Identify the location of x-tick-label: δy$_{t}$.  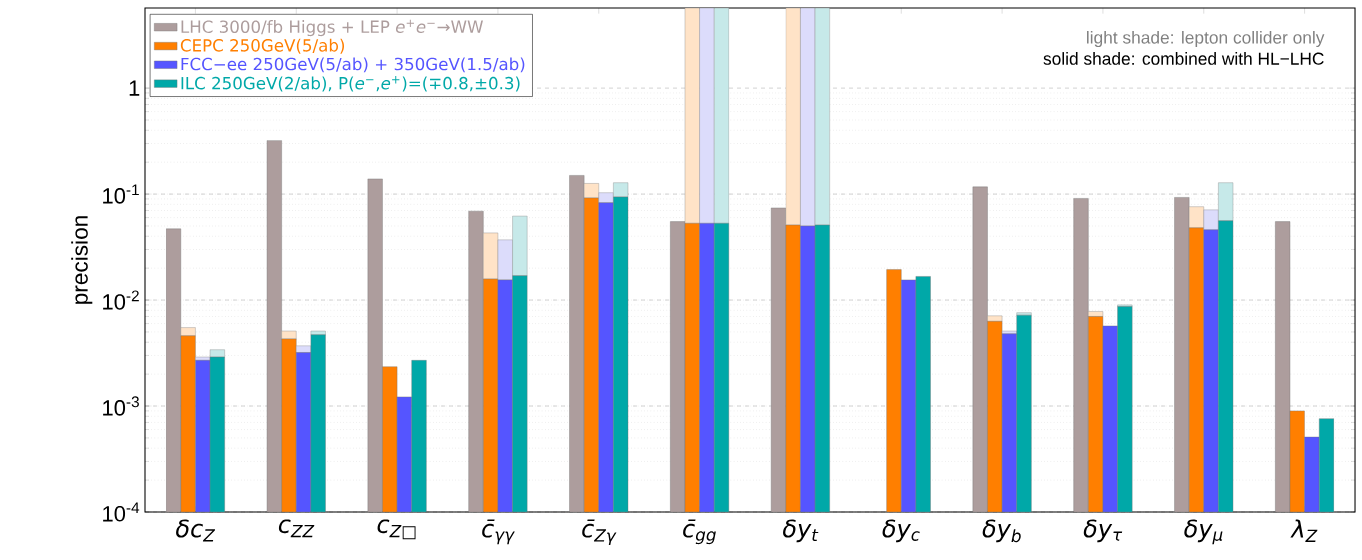
(801, 531).